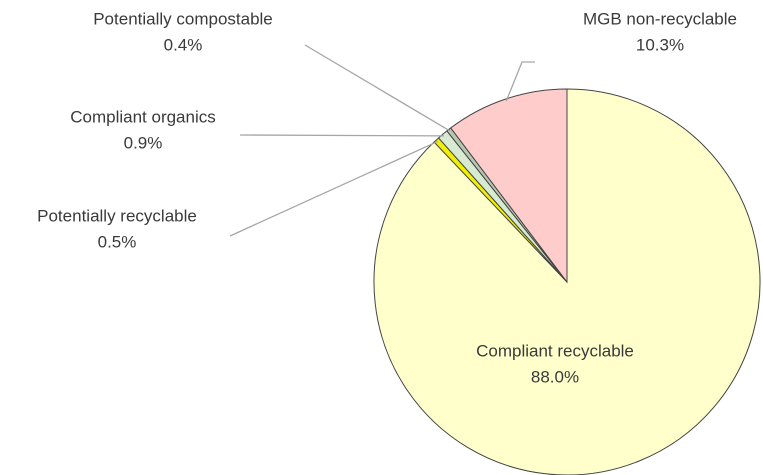  I want to click on slice-label: MGB non-recyclable, so click(660, 18).